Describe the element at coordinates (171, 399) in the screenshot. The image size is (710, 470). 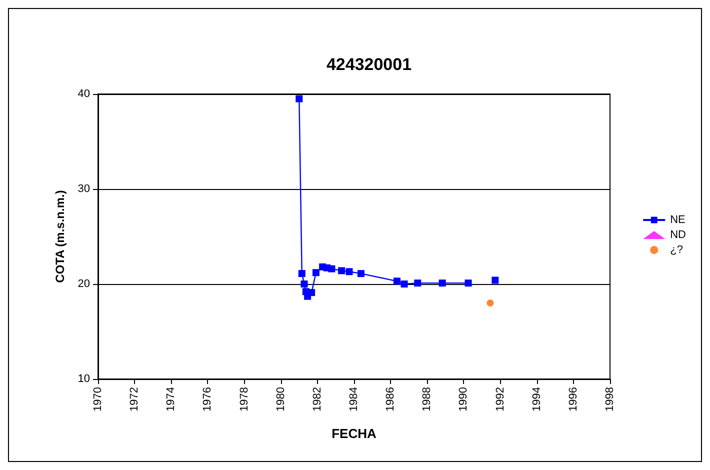
I see `x-tick-label: 1974` at that location.